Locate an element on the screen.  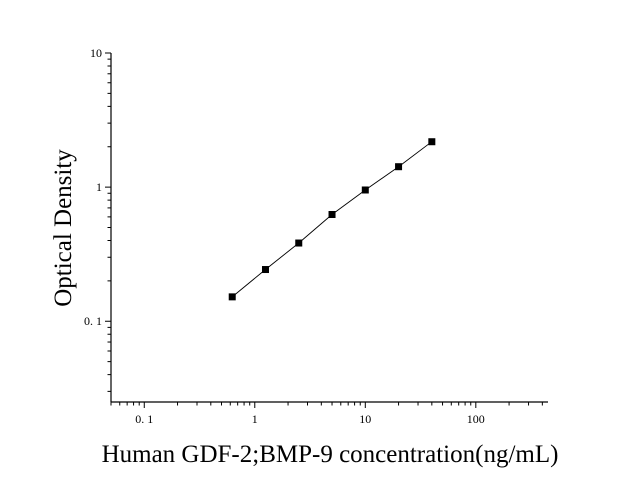
x-tick-label: 0. 1 is located at coordinates (144, 419).